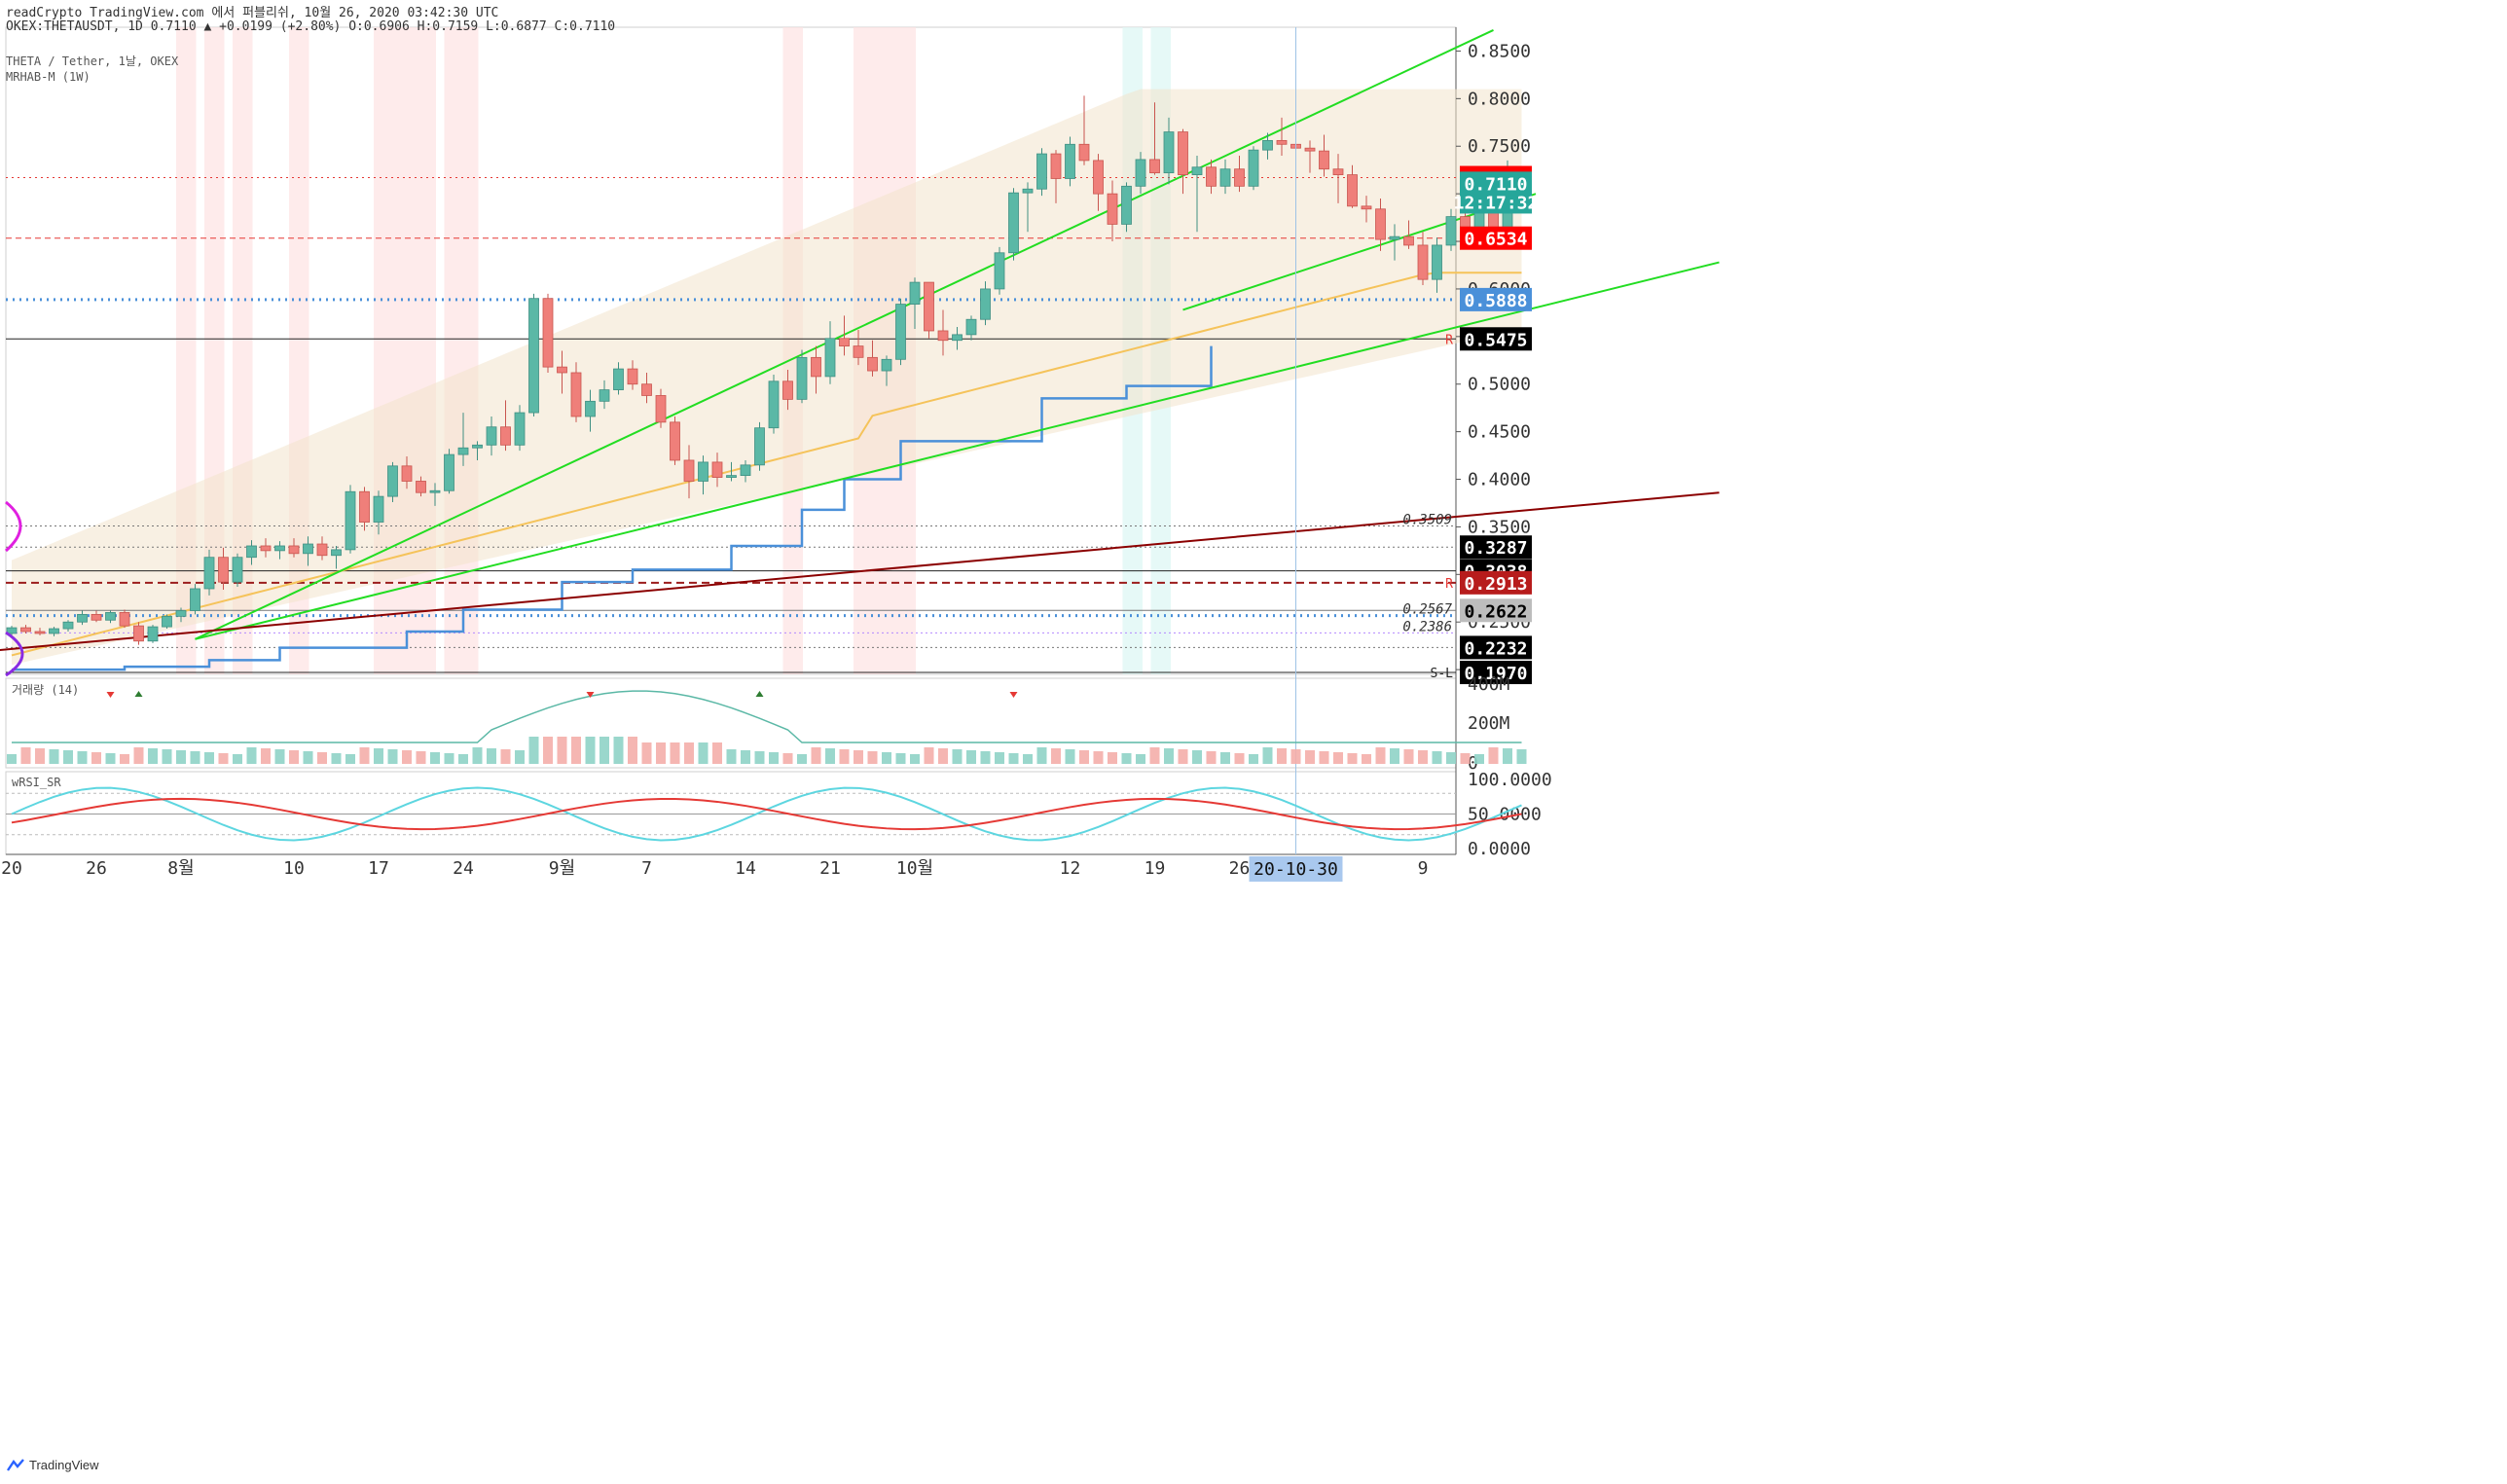  What do you see at coordinates (1423, 868) in the screenshot?
I see `time-tick-label: 9` at bounding box center [1423, 868].